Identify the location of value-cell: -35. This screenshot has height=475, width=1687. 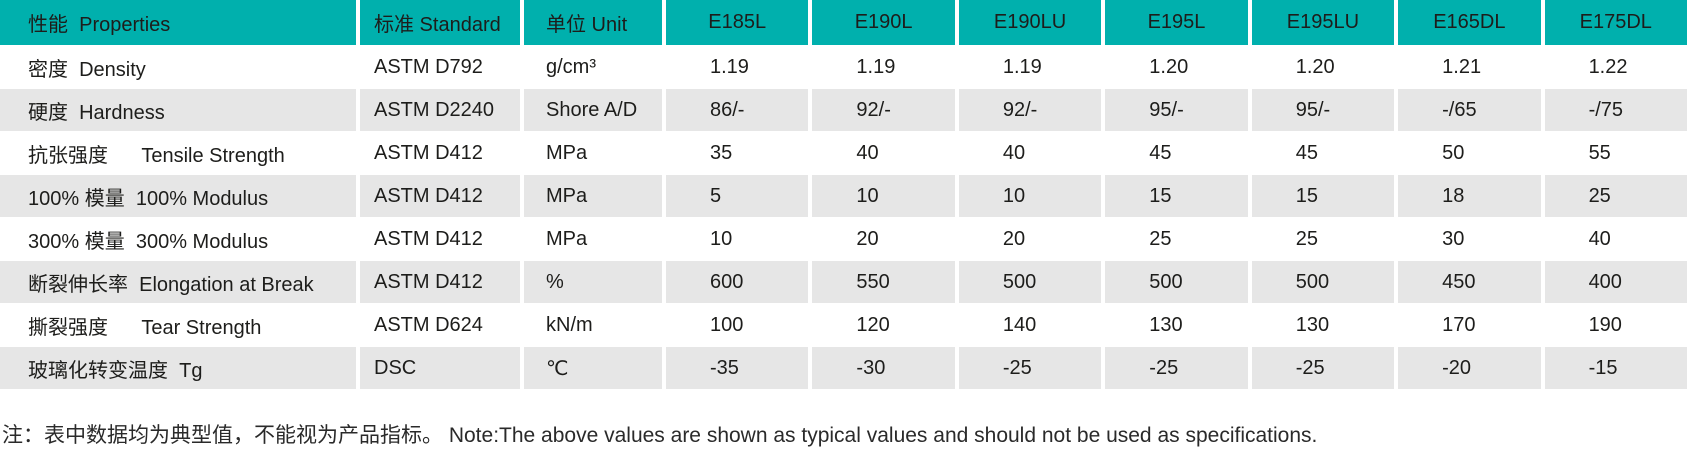
(737, 368).